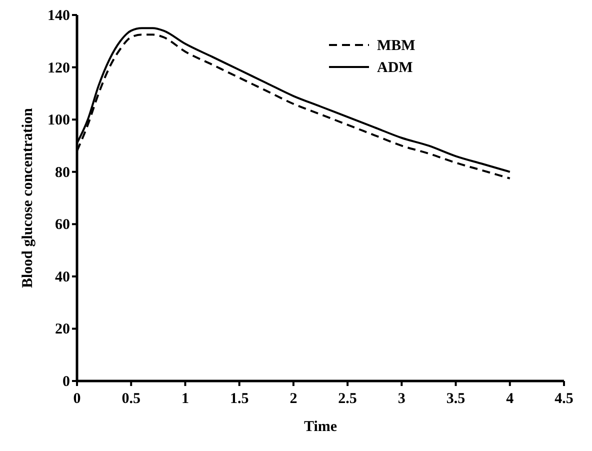  What do you see at coordinates (62, 225) in the screenshot?
I see `y-tick-label: 60` at bounding box center [62, 225].